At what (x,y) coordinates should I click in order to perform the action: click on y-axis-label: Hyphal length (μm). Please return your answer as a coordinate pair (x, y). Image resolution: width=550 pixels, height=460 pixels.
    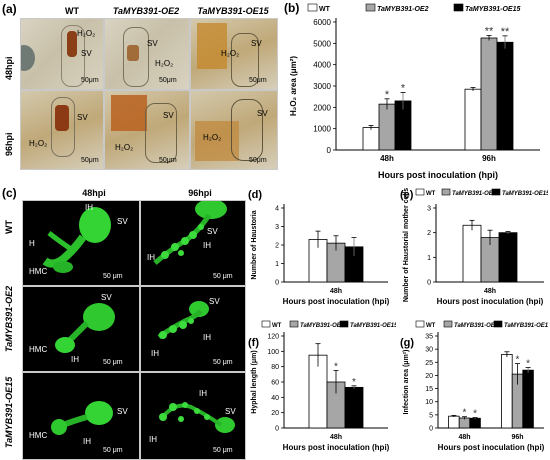
    Looking at the image, I should click on (254, 381).